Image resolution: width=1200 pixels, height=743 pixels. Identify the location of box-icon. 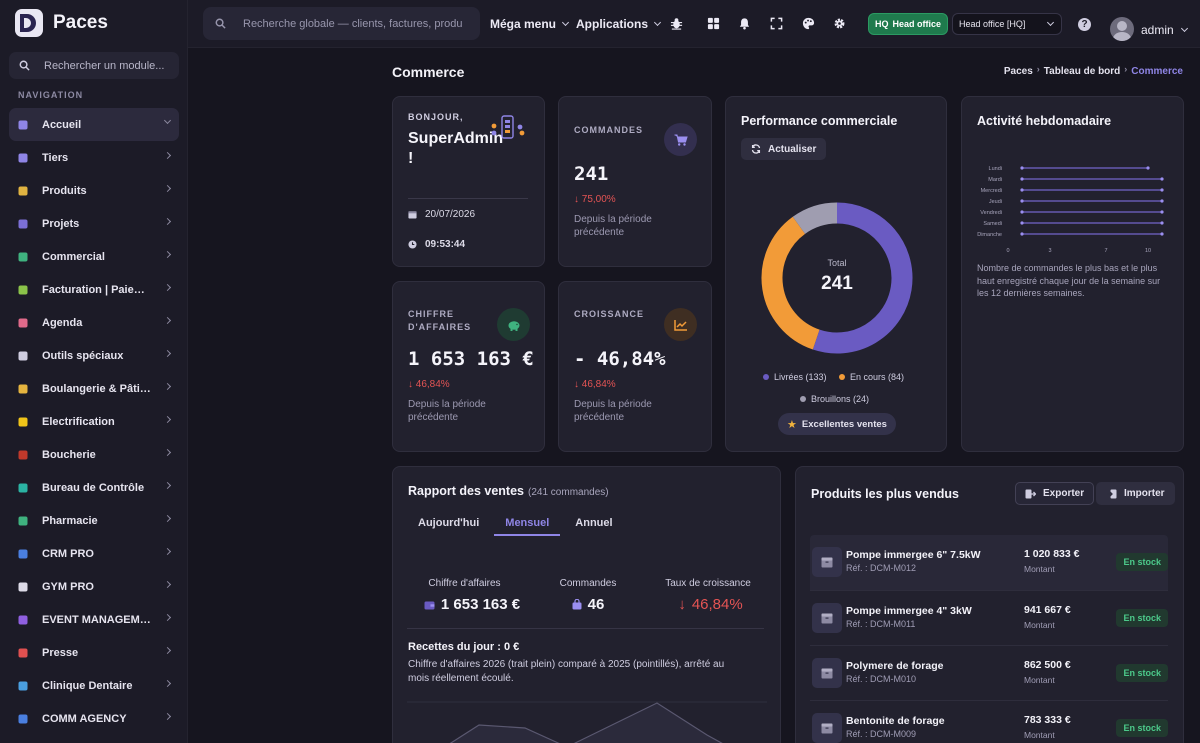
(827, 673).